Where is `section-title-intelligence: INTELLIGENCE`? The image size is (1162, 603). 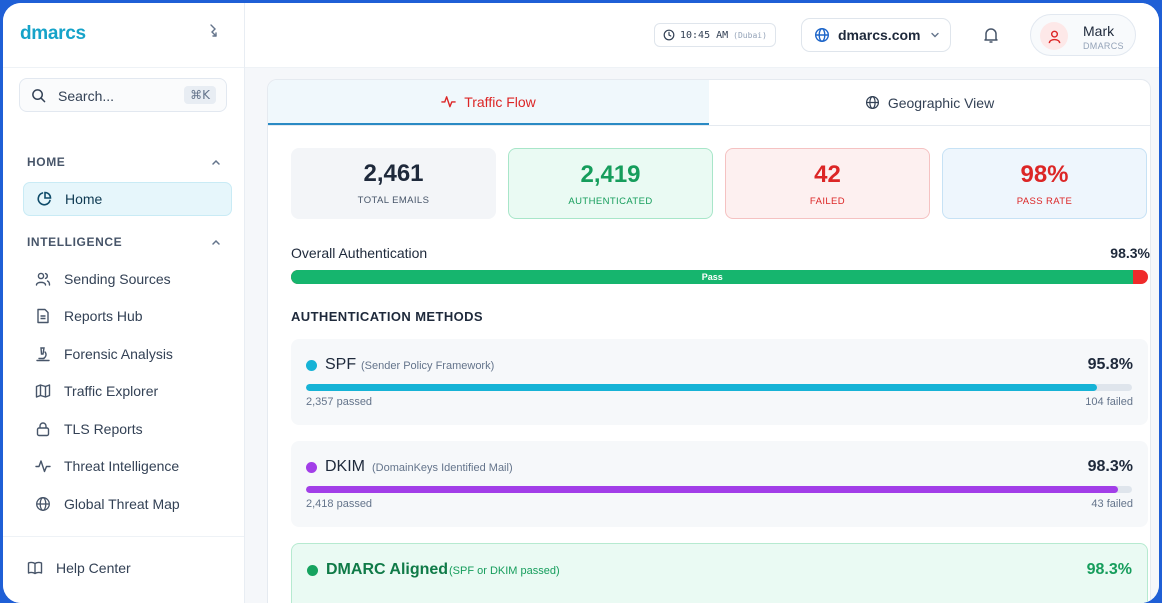 section-title-intelligence: INTELLIGENCE is located at coordinates (75, 242).